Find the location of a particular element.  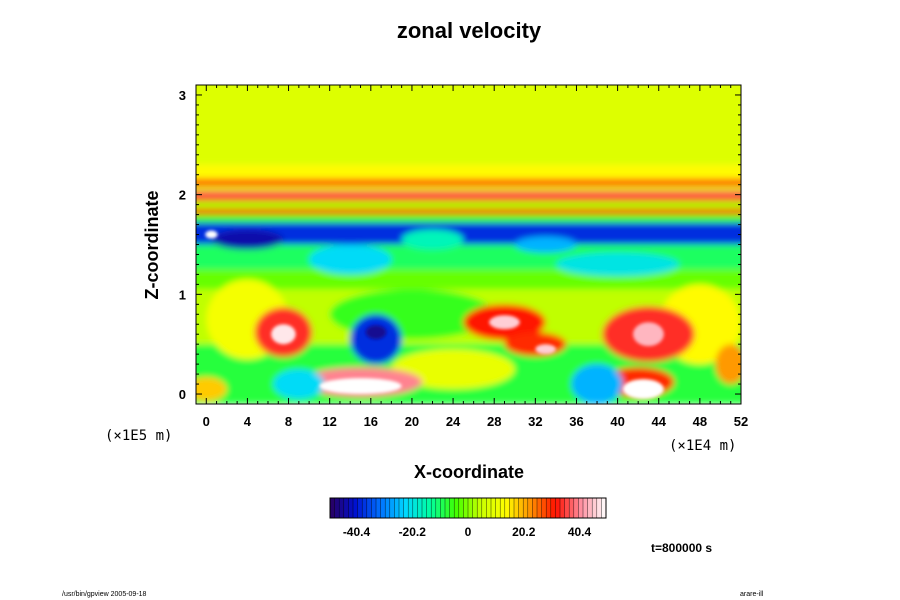

y-tick-label: 3 is located at coordinates (182, 95).